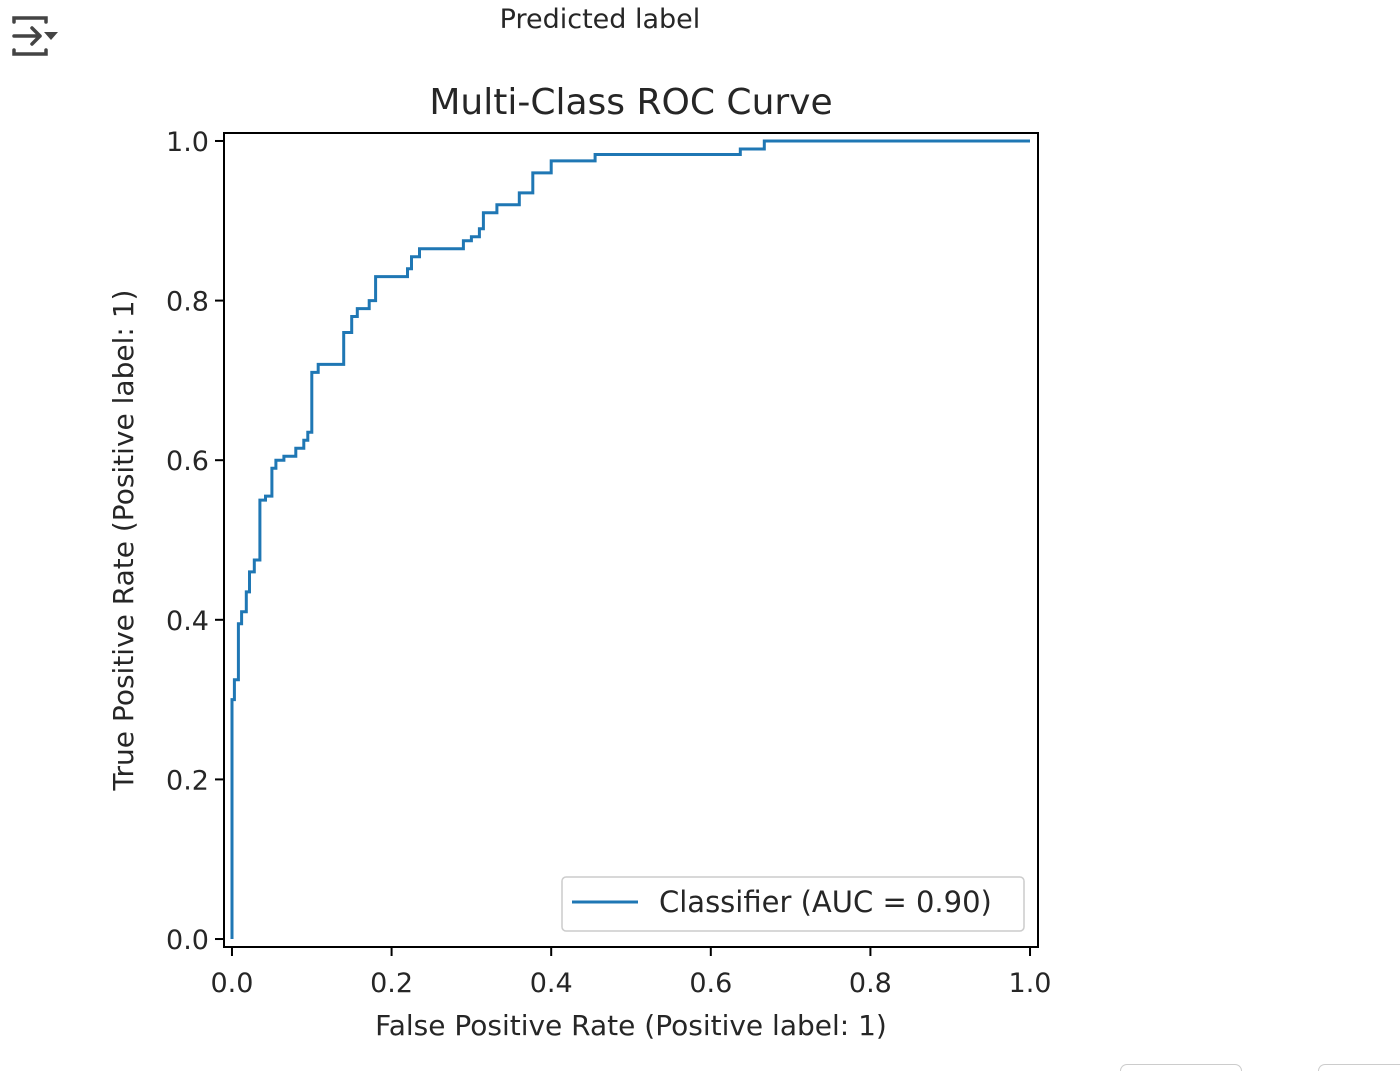  I want to click on x-axis-label: False Positive Rate (Positive label: 1), so click(631, 1025).